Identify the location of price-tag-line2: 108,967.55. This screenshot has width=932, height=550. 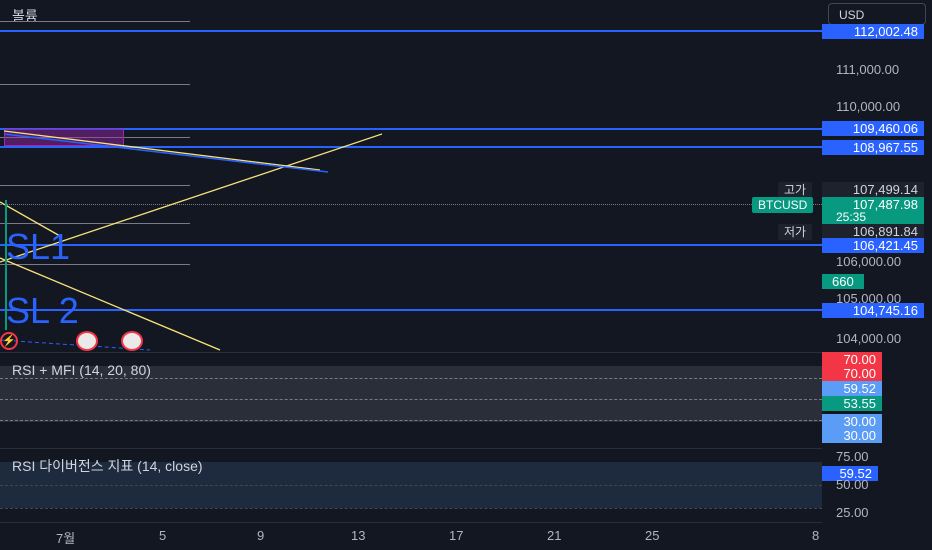
(873, 147).